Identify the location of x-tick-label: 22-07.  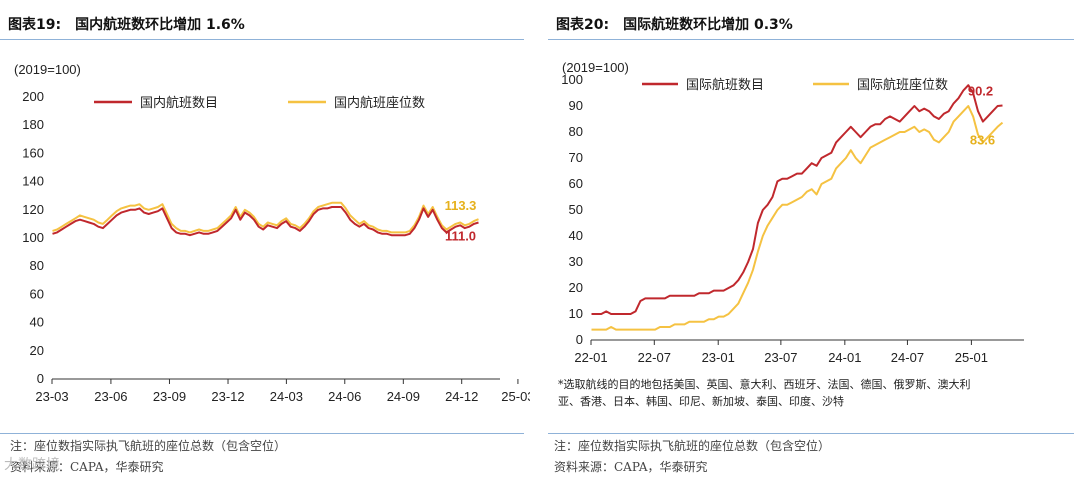
(654, 357).